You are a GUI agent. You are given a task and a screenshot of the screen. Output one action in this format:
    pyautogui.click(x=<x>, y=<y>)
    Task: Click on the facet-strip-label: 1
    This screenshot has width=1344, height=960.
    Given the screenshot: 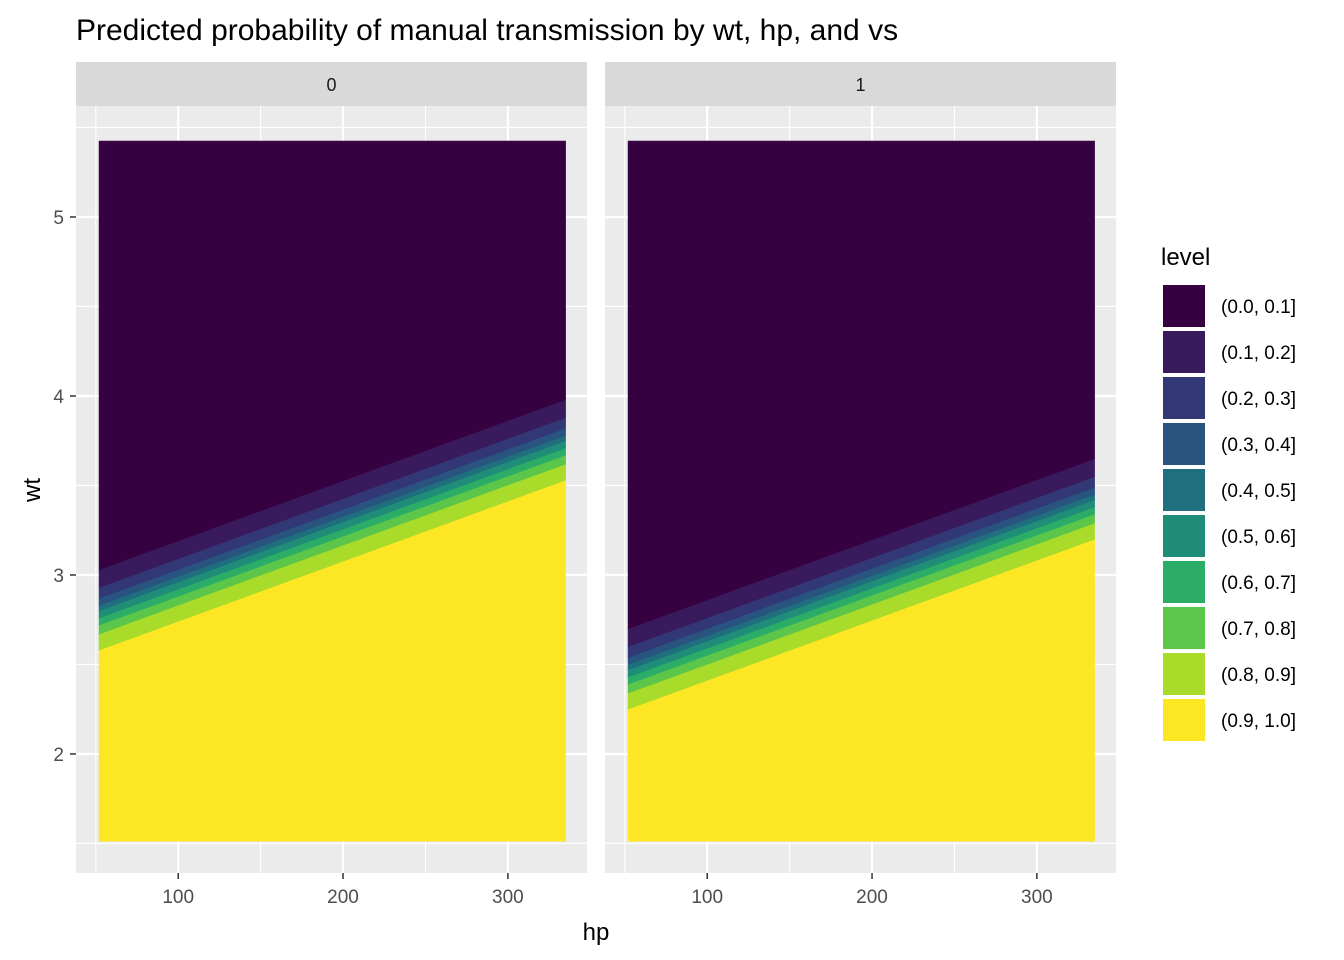 What is the action you would take?
    pyautogui.click(x=860, y=85)
    